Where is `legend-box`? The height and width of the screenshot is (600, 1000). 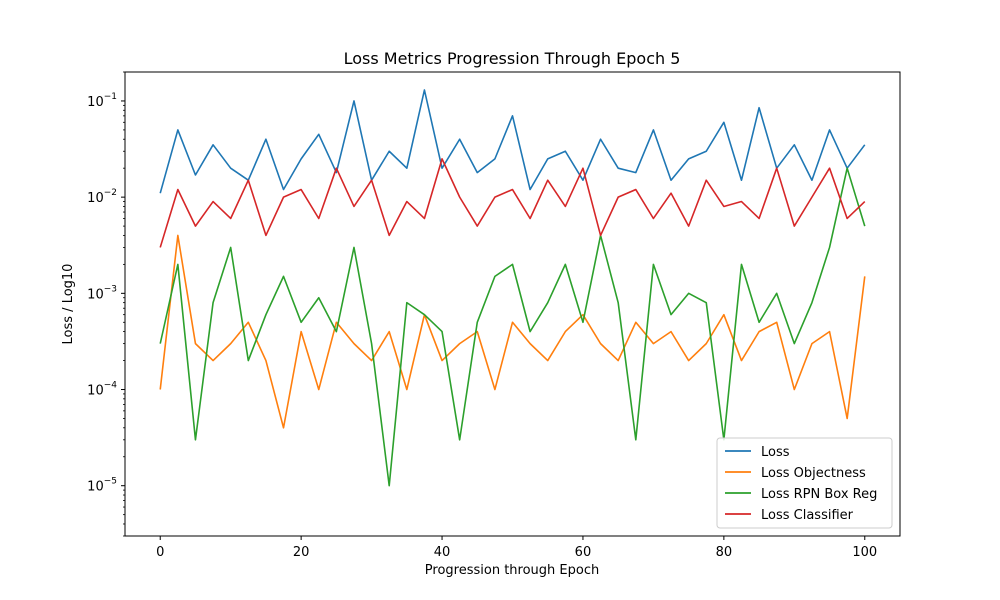
legend-box is located at coordinates (804, 483).